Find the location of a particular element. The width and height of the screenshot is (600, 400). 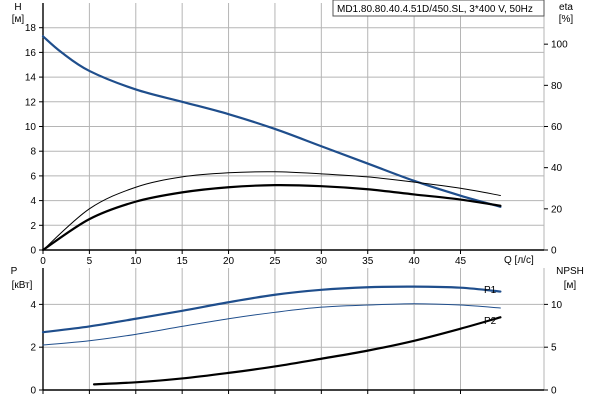

top-left-tick-label: 14 is located at coordinates (31, 78).